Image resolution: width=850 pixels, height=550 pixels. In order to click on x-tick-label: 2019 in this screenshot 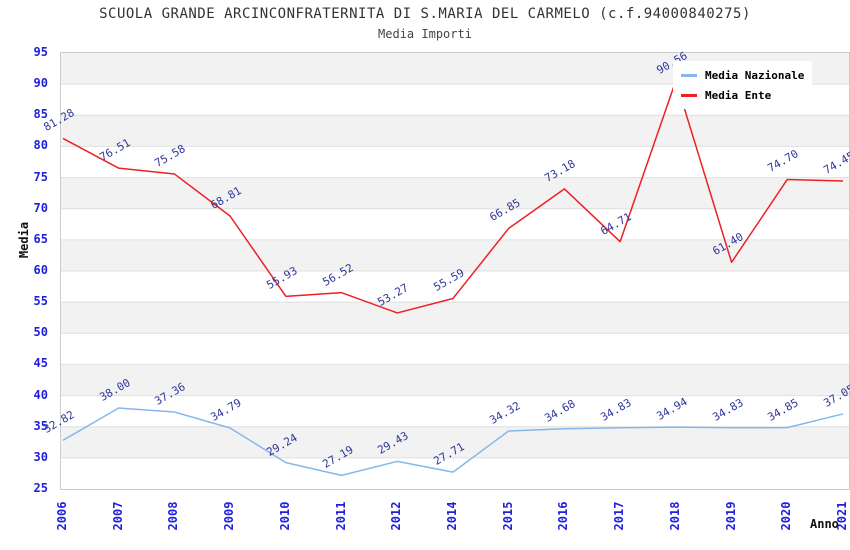, I will do `click(730, 516)`.